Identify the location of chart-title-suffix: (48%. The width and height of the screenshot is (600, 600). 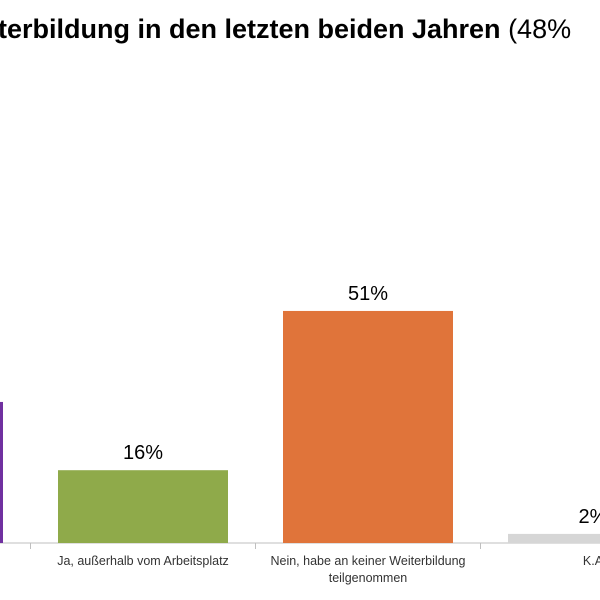
(540, 29).